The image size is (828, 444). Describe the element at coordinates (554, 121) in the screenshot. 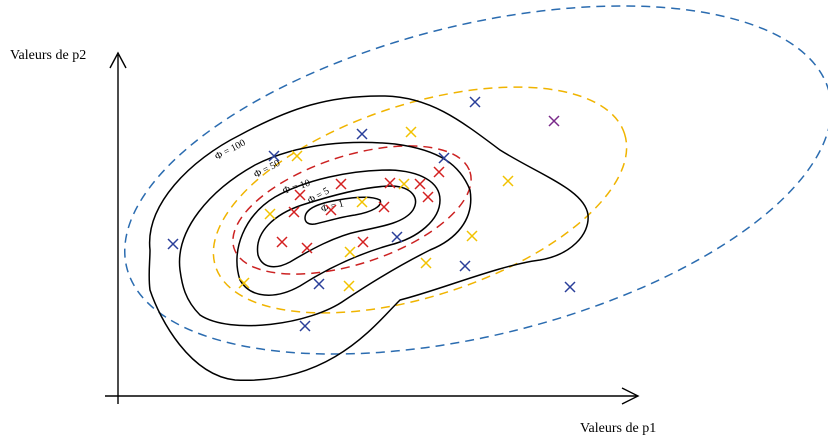

I see `purple-cross-marker-icon` at that location.